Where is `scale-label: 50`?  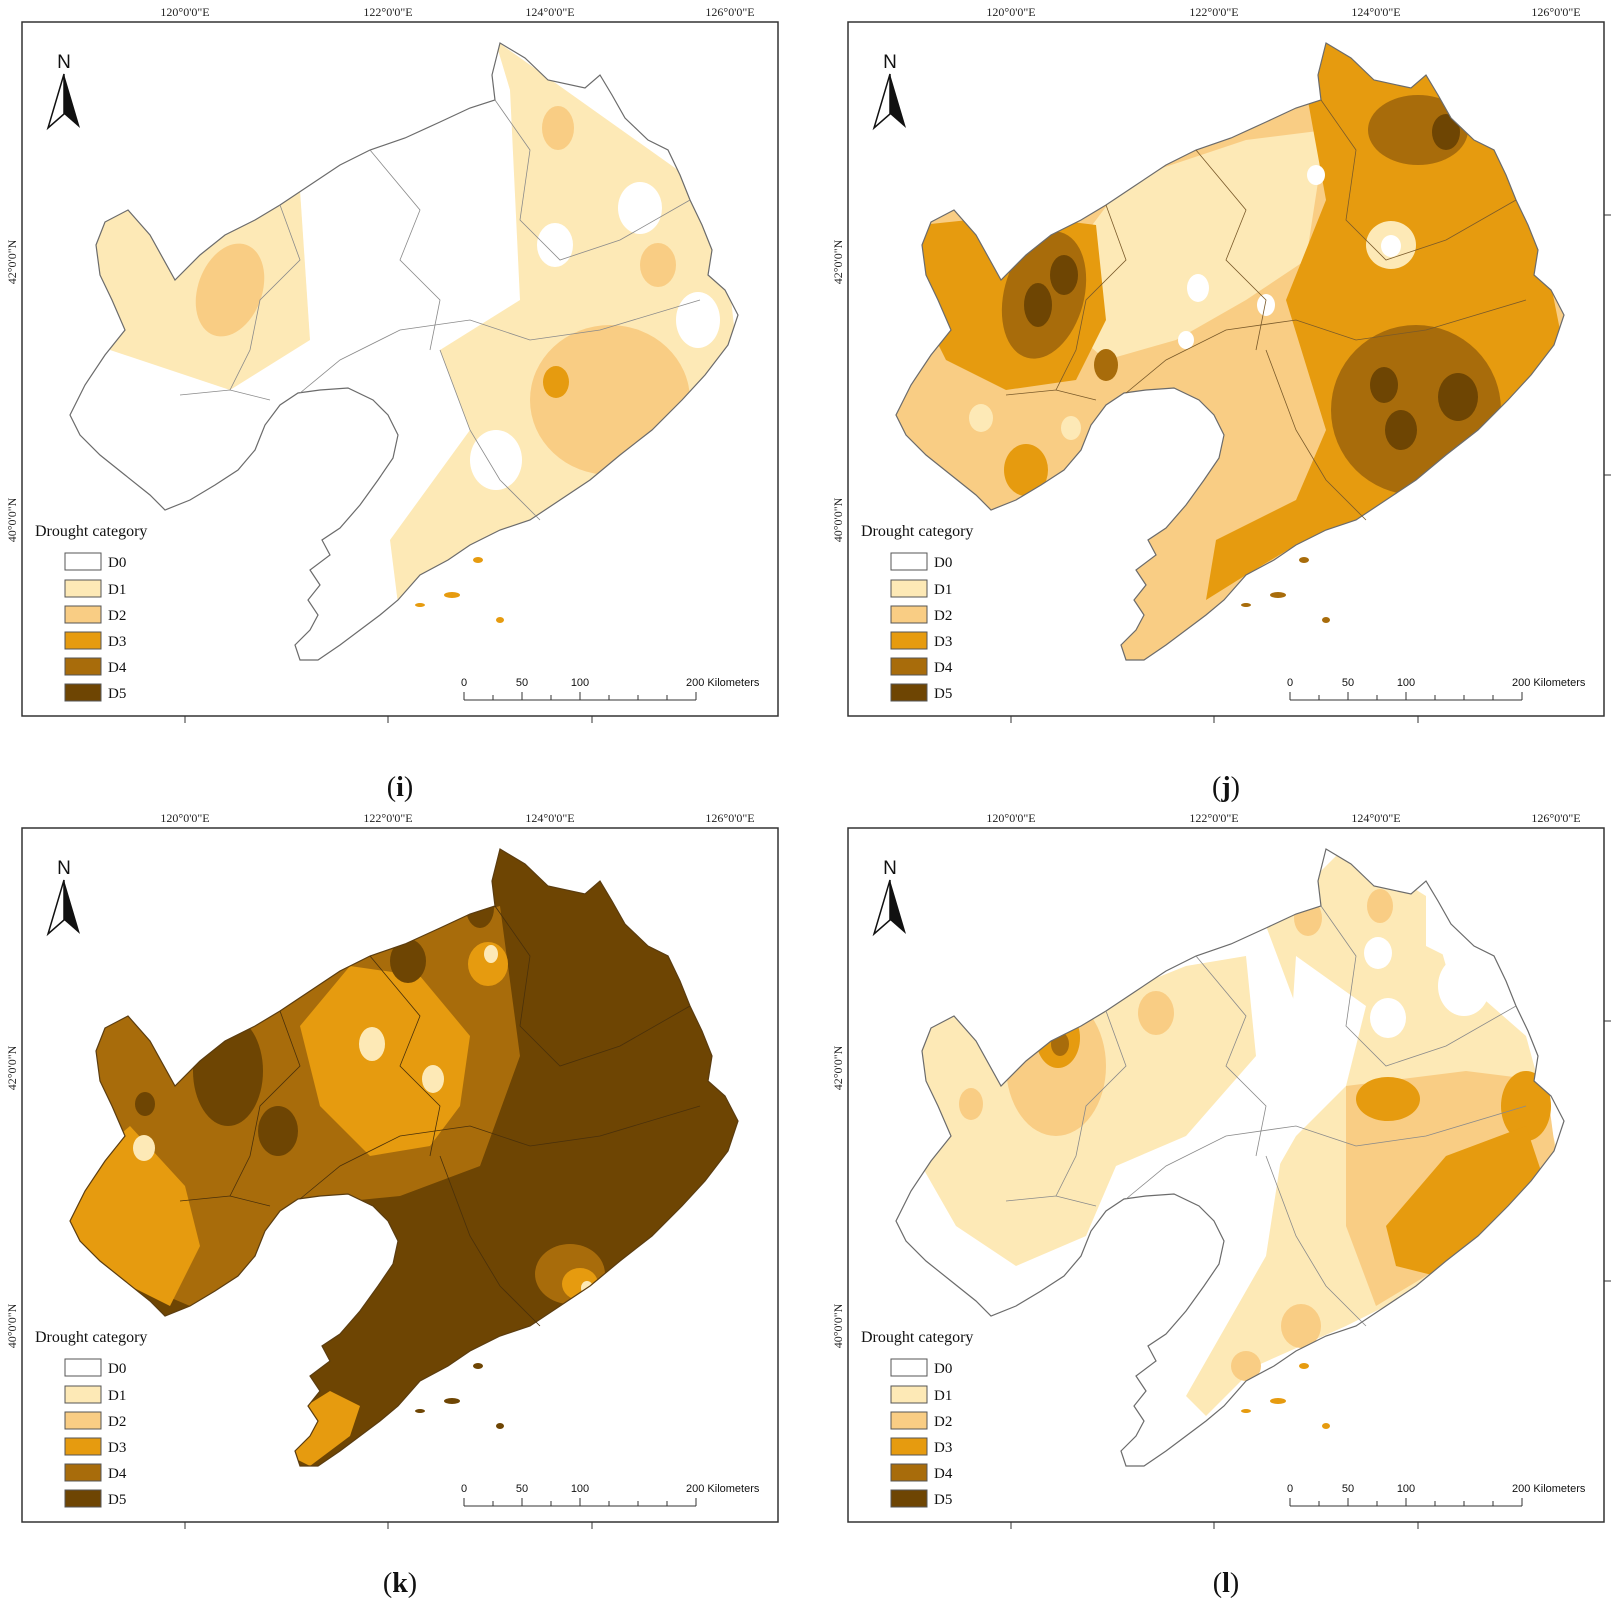 scale-label: 50 is located at coordinates (1348, 683).